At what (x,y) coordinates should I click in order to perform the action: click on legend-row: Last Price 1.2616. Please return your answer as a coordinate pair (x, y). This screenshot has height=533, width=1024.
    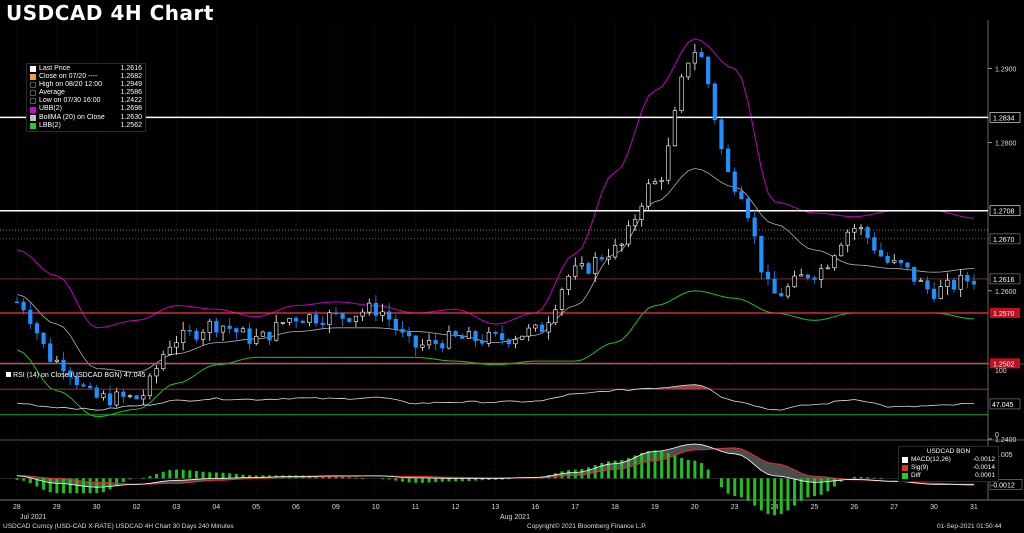
    Looking at the image, I should click on (86, 69).